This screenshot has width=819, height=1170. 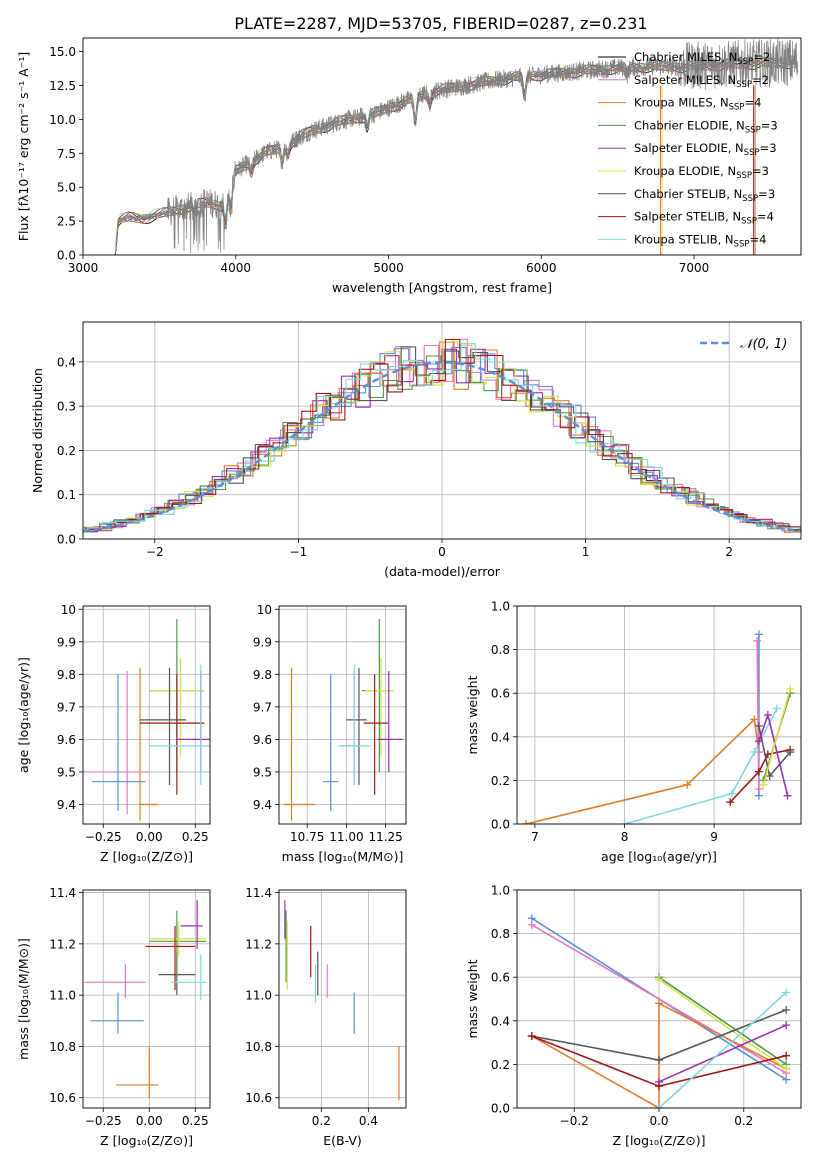 What do you see at coordinates (681, 148) in the screenshot?
I see `legend-model-name: Salpeter ELODIE` at bounding box center [681, 148].